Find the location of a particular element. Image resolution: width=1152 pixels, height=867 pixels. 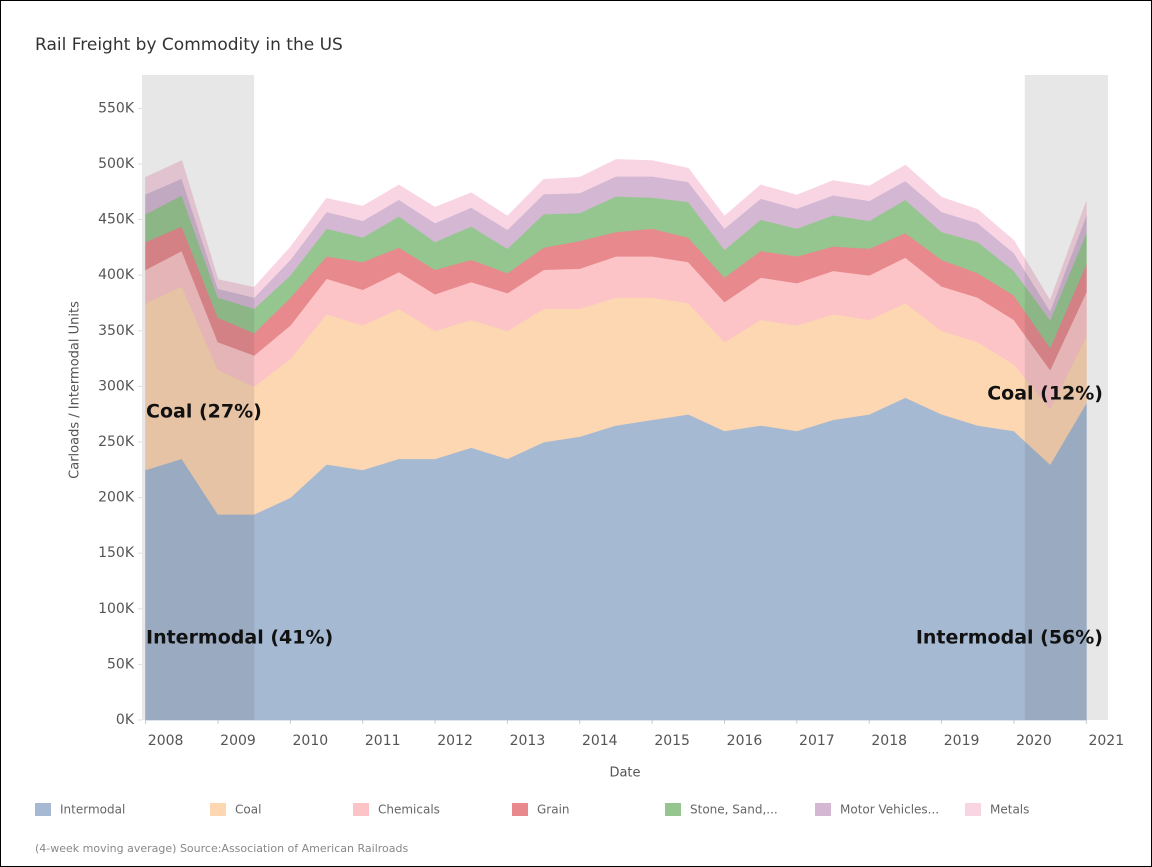

legend-label: Coal is located at coordinates (248, 810).